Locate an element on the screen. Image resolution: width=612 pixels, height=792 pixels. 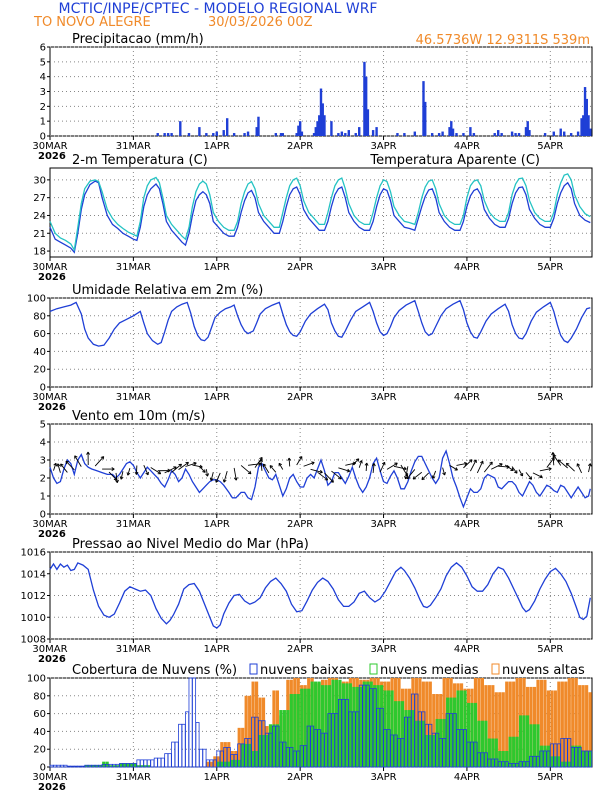
panel-title: 2-m Temperatura (C) is located at coordinates (140, 160).